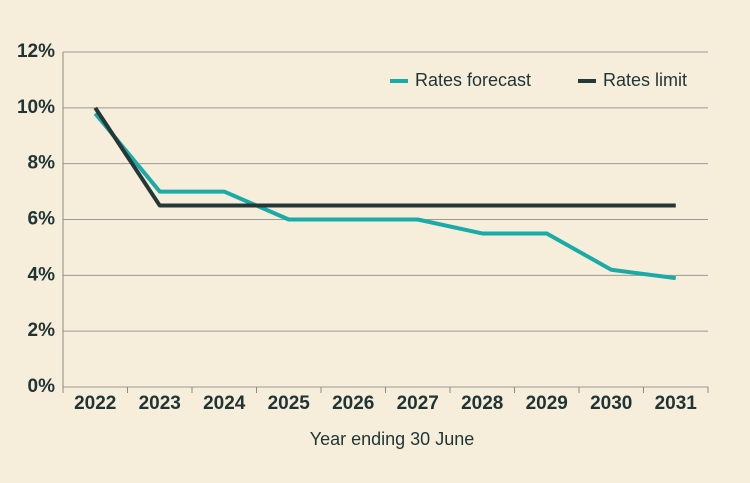  What do you see at coordinates (42, 219) in the screenshot?
I see `y-tick-label: 6%` at bounding box center [42, 219].